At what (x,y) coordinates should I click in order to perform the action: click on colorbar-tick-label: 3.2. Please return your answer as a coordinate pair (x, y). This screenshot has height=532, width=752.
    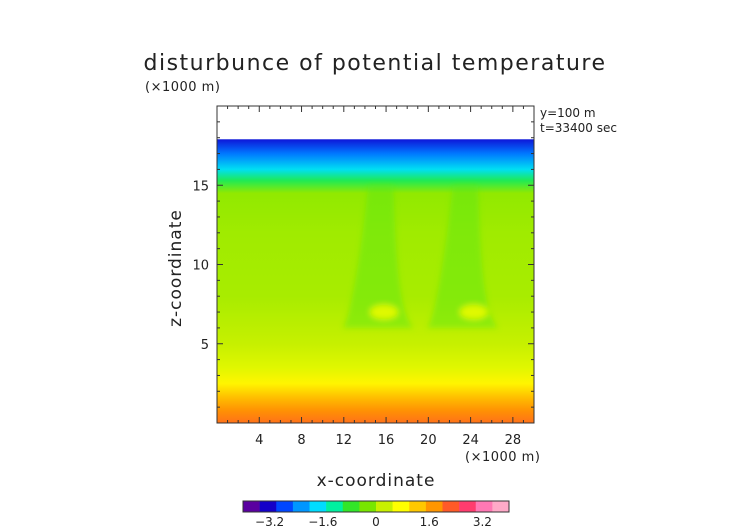
    Looking at the image, I should click on (482, 522).